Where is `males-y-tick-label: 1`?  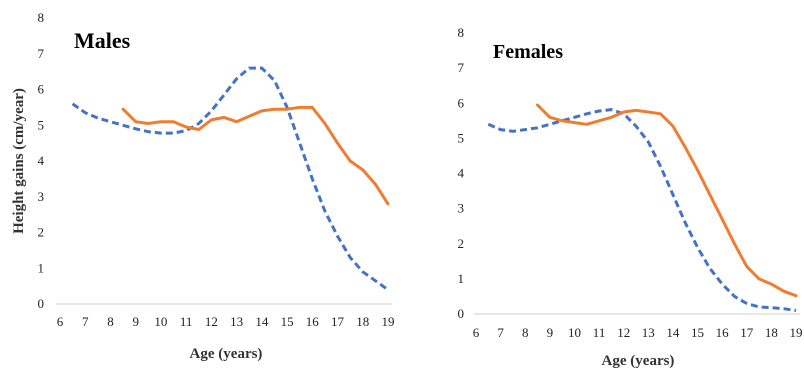 males-y-tick-label: 1 is located at coordinates (41, 267).